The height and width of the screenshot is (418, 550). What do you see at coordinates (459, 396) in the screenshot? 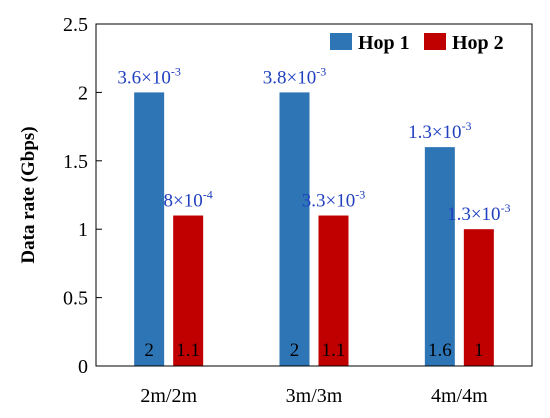
I see `x-tick-label: 4m/4m` at bounding box center [459, 396].